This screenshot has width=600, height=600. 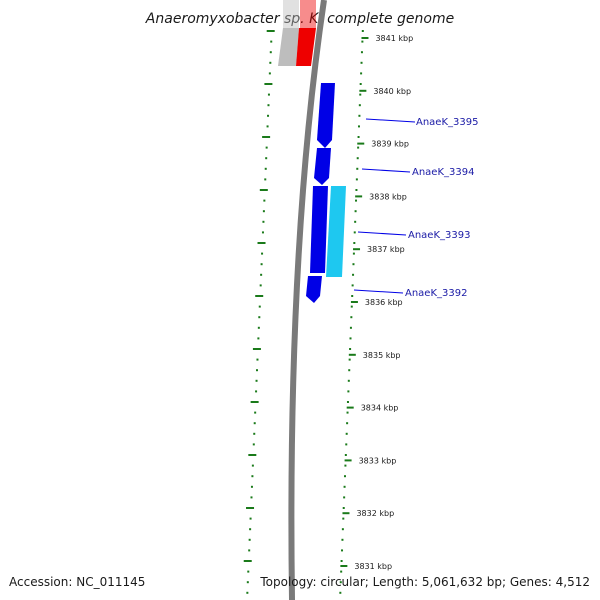 What do you see at coordinates (380, 408) in the screenshot?
I see `tick-label: 3834 kbp` at bounding box center [380, 408].